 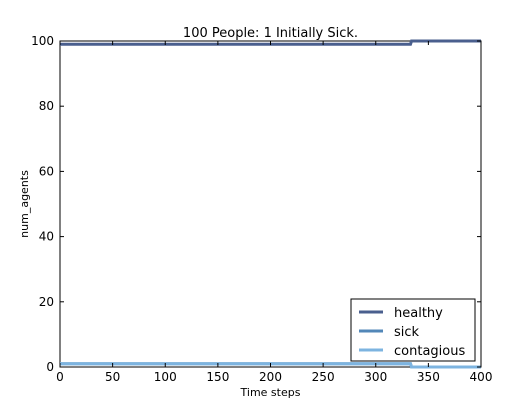 I want to click on legend: healthy sick contagious, so click(x=413, y=330).